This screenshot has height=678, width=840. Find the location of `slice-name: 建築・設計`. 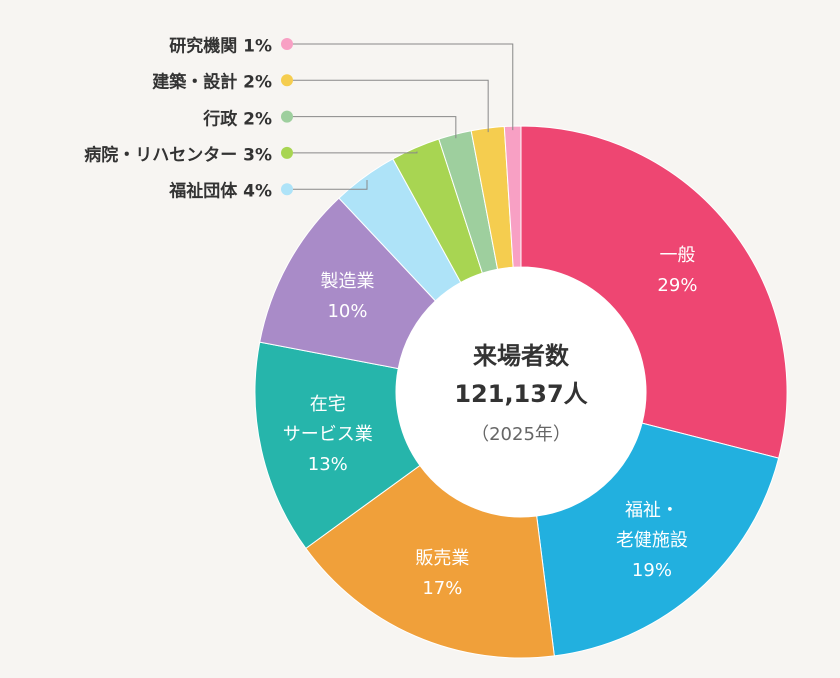

slice-name: 建築・設計 is located at coordinates (195, 82).